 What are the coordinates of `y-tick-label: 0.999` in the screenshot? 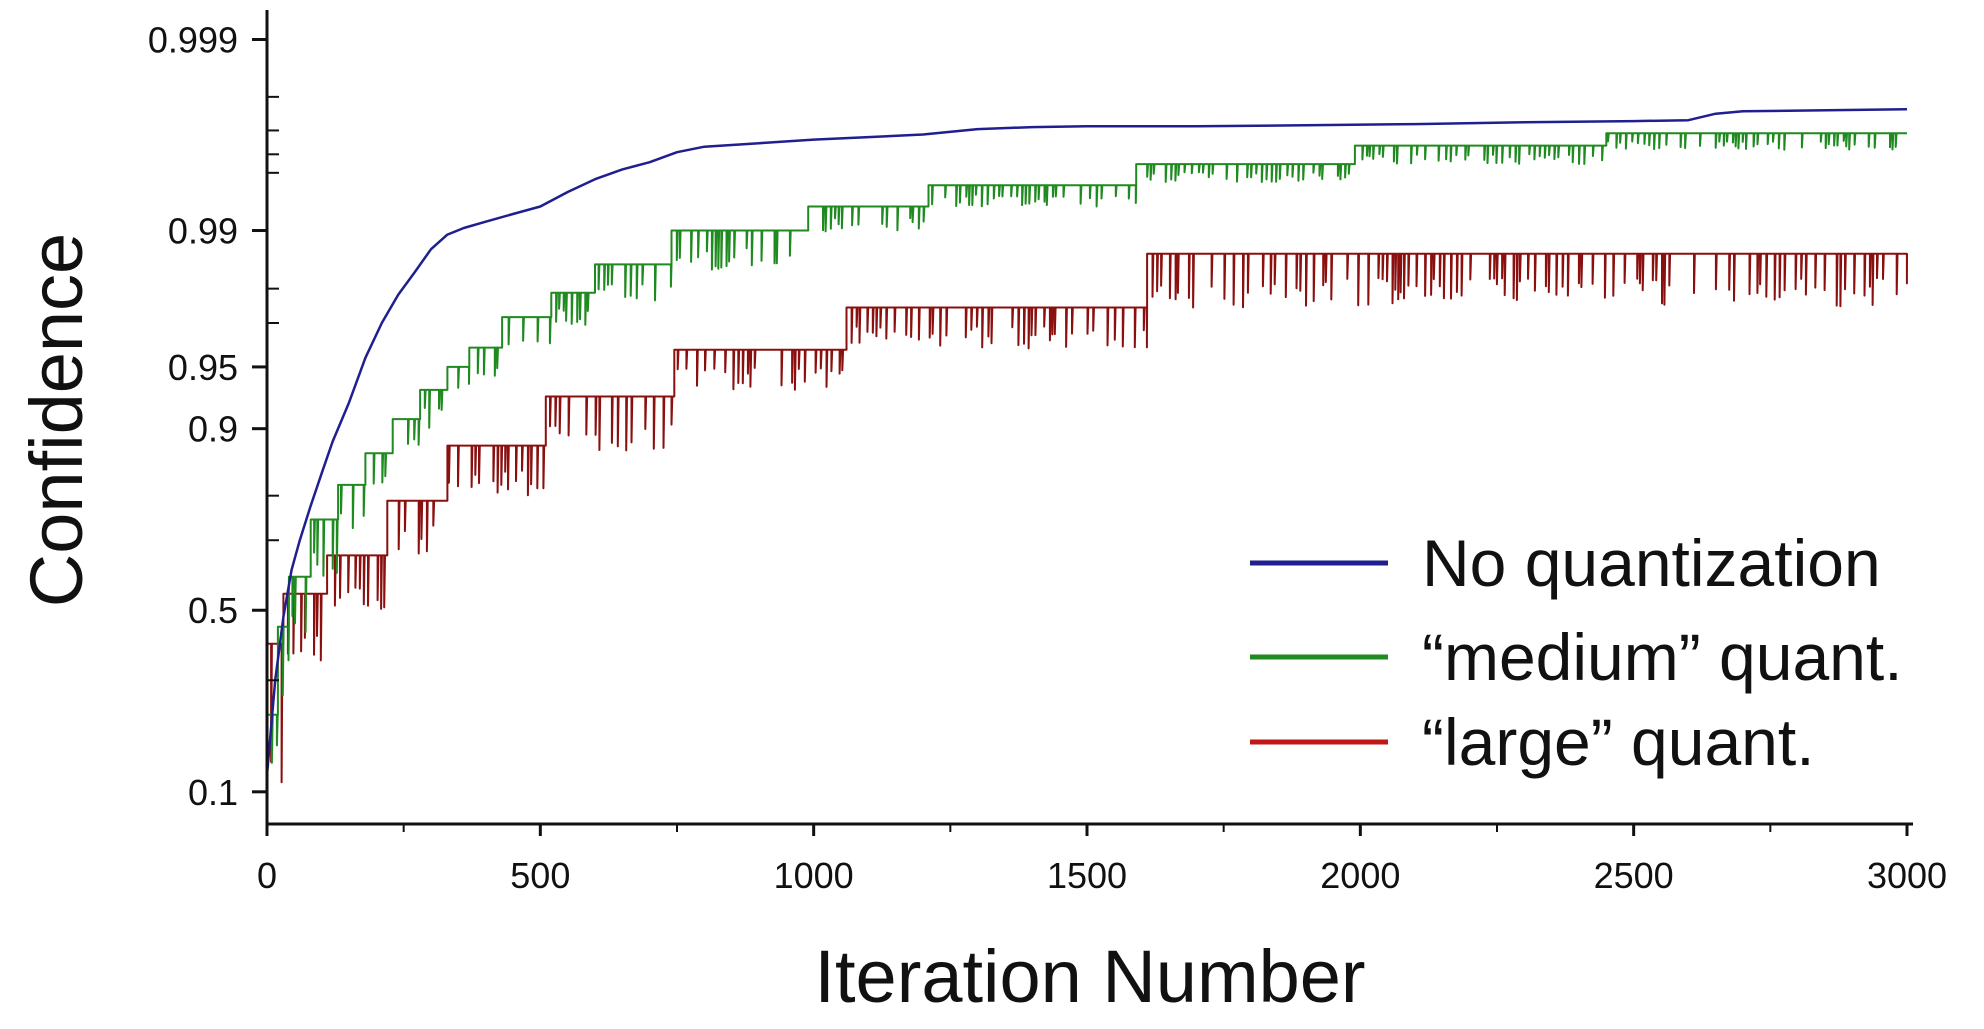 It's located at (193, 39).